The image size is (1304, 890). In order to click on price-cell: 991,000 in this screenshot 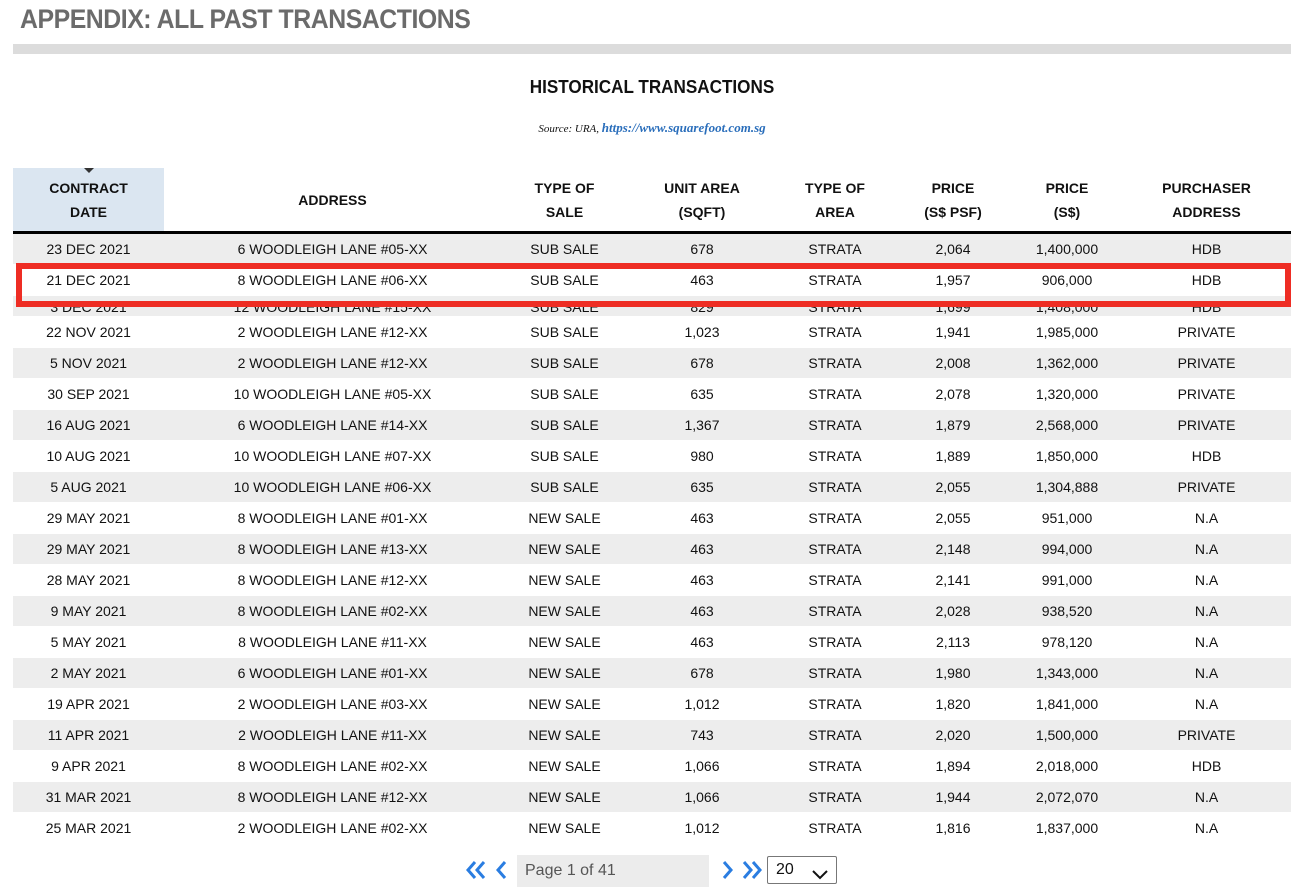, I will do `click(1067, 580)`.